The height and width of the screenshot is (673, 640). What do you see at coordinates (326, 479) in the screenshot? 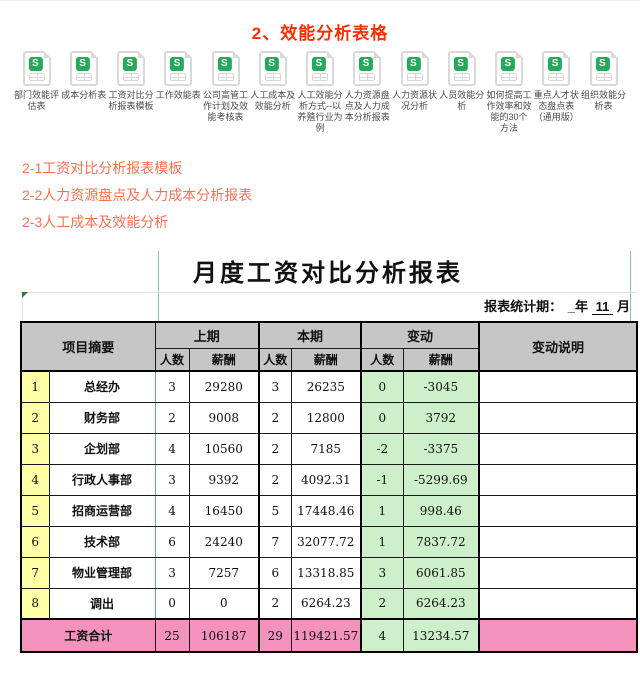
I see `cur-pay-cell: 4092.31` at bounding box center [326, 479].